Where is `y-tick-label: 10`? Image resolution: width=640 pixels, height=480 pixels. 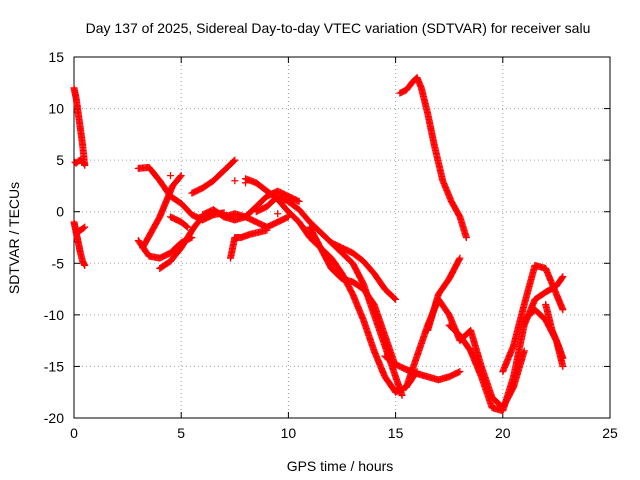 y-tick-label: 10 is located at coordinates (56, 109).